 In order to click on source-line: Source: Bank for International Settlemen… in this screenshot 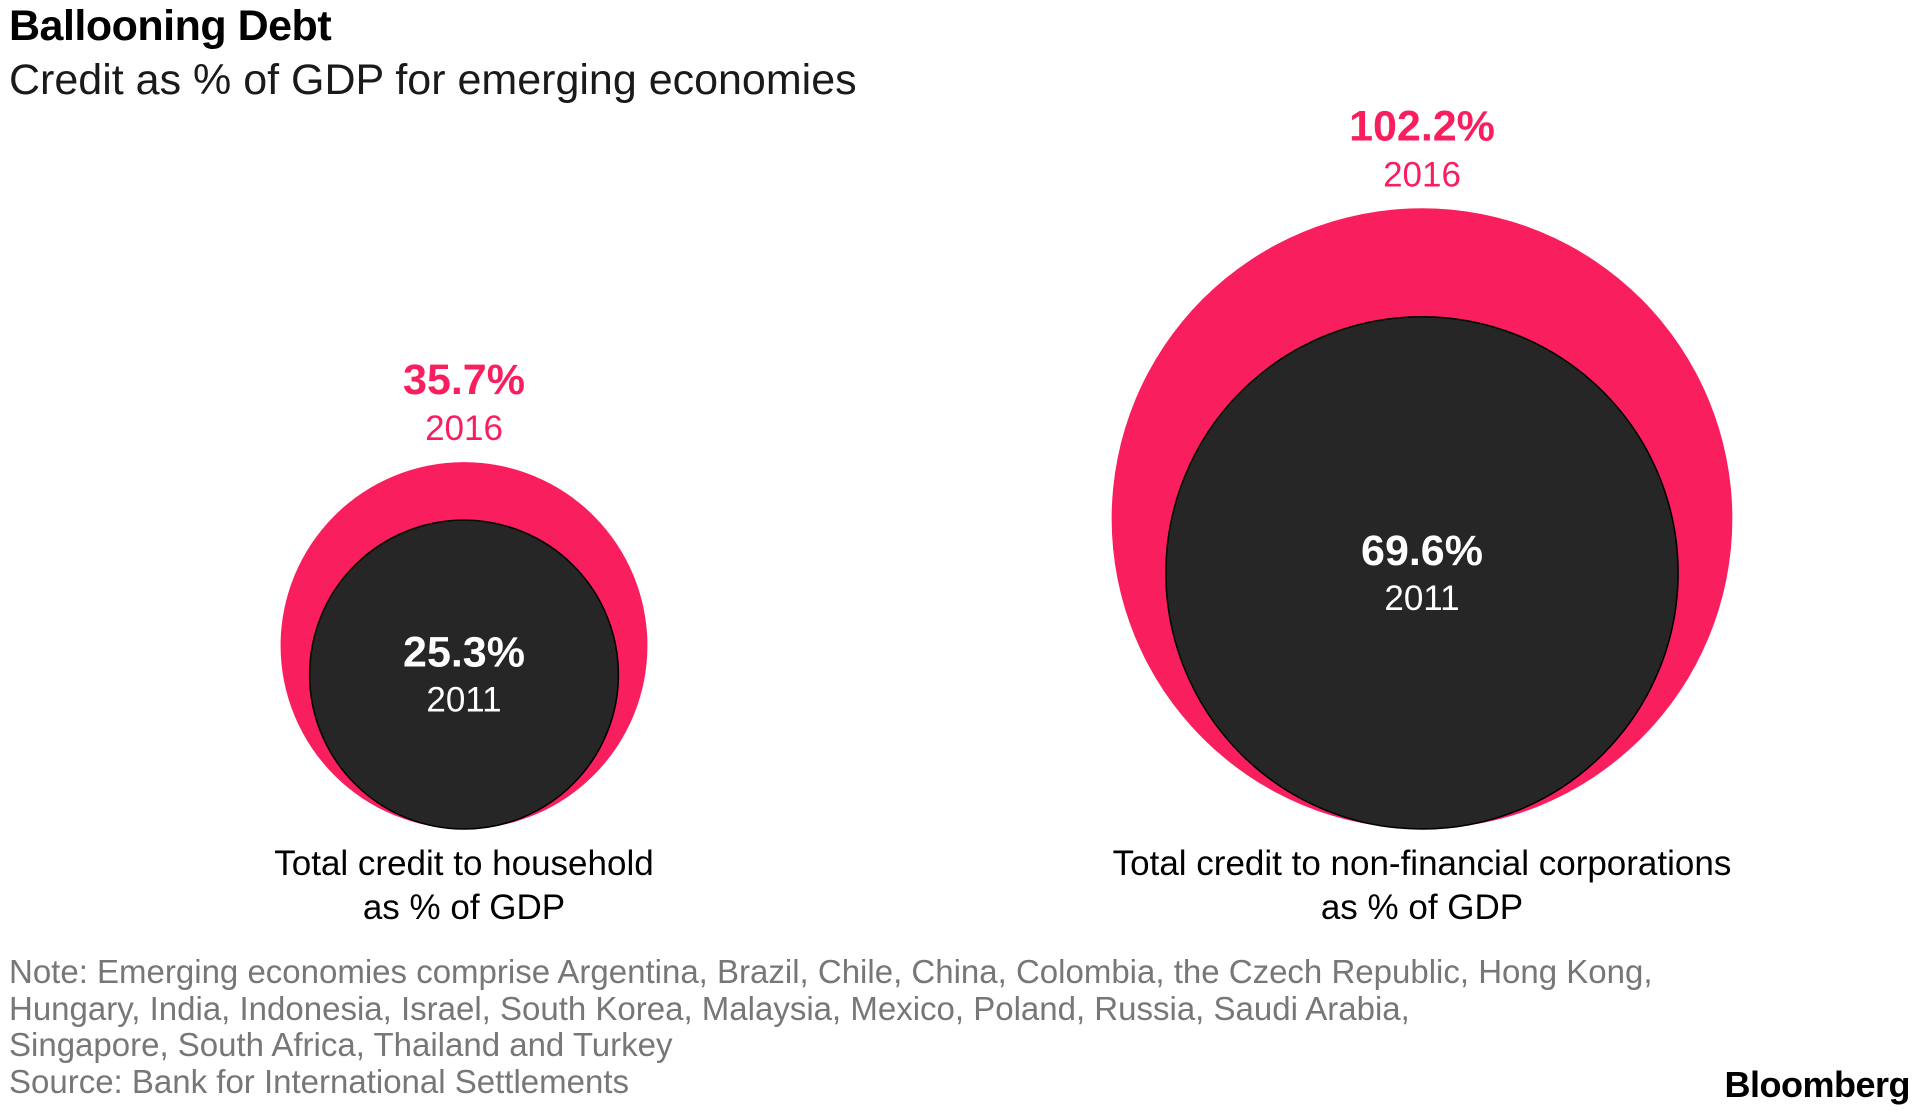, I will do `click(319, 1081)`.